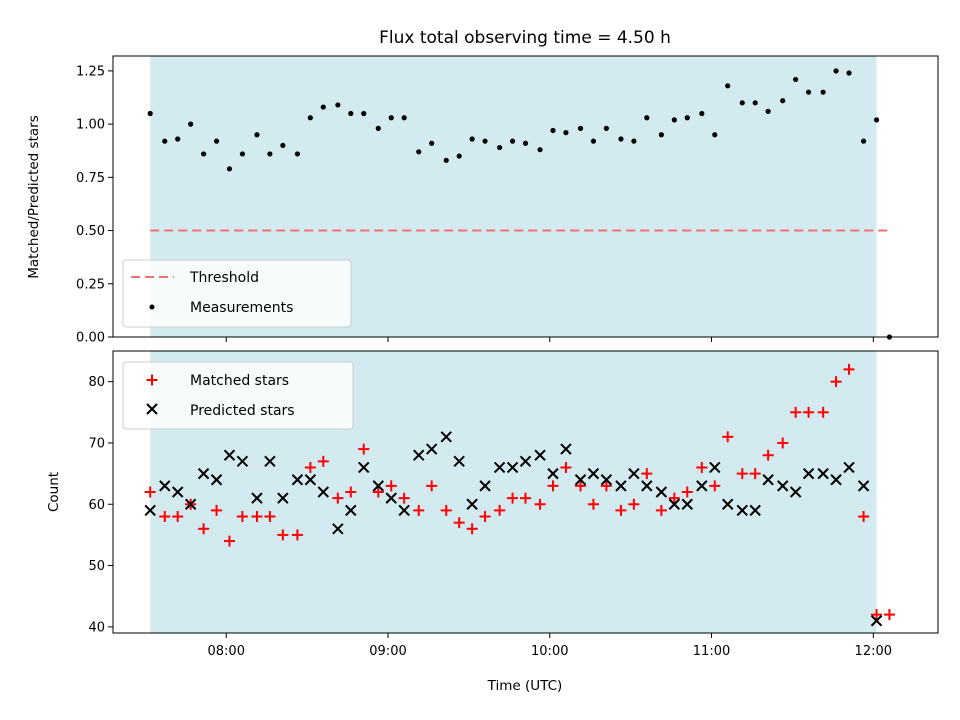  I want to click on legend-matched-marker, so click(152, 380).